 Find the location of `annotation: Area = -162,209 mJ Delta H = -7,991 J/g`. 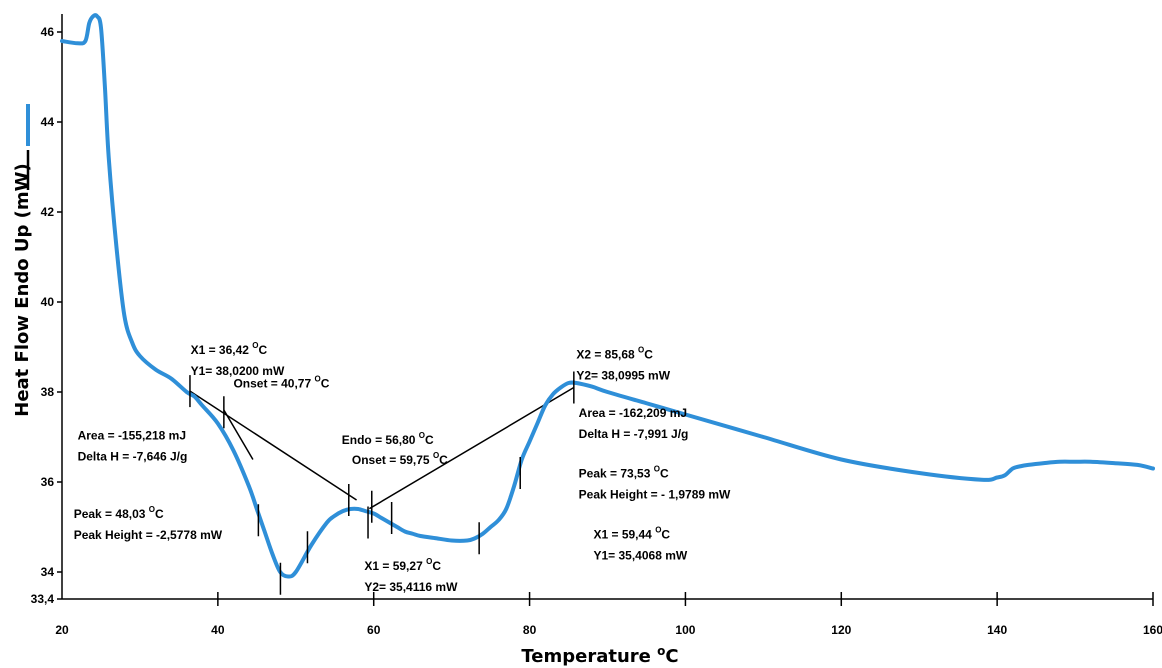

annotation: Area = -162,209 mJ Delta H = -7,991 J/g is located at coordinates (634, 423).